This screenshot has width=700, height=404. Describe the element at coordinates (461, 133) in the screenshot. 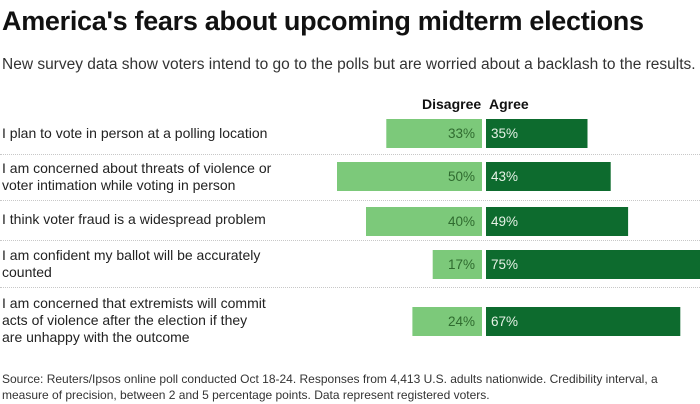

I see `data-label-disagree: 33%` at that location.